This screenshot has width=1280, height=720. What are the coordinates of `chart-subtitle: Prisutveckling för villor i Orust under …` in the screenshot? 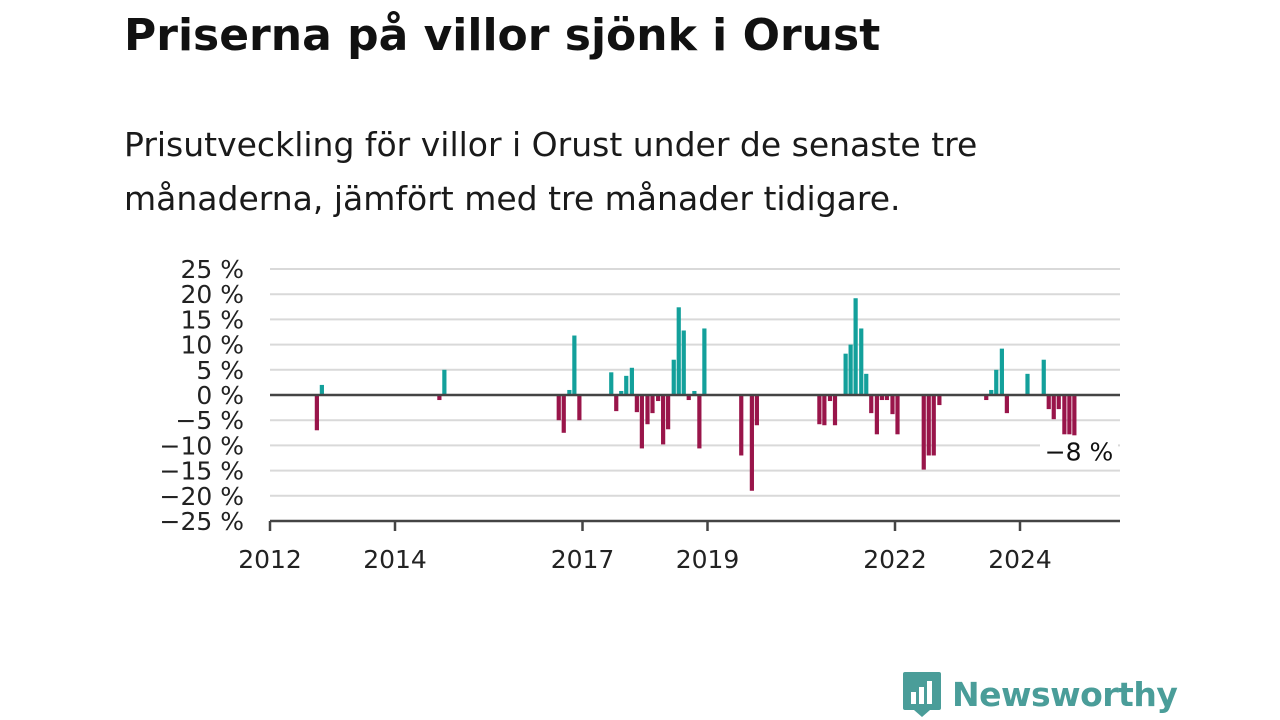 It's located at (551, 171).